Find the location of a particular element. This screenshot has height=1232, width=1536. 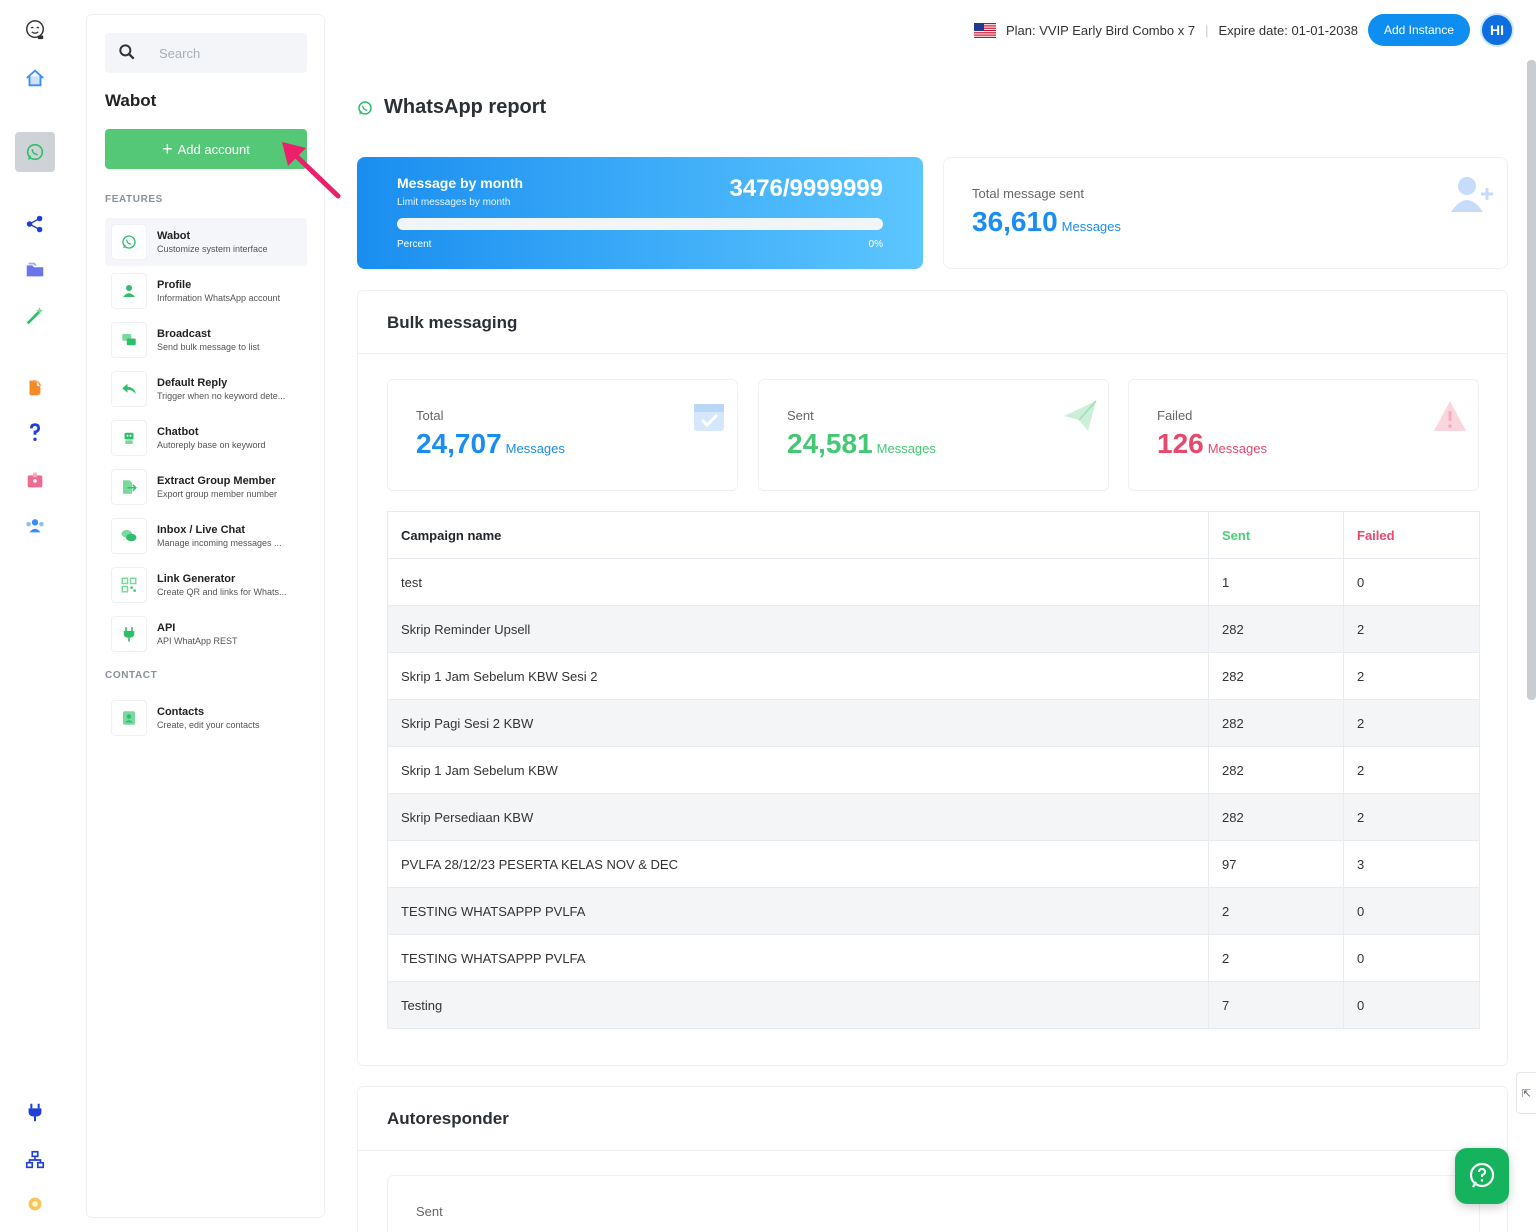

cell-sent: 2 is located at coordinates (1276, 958).